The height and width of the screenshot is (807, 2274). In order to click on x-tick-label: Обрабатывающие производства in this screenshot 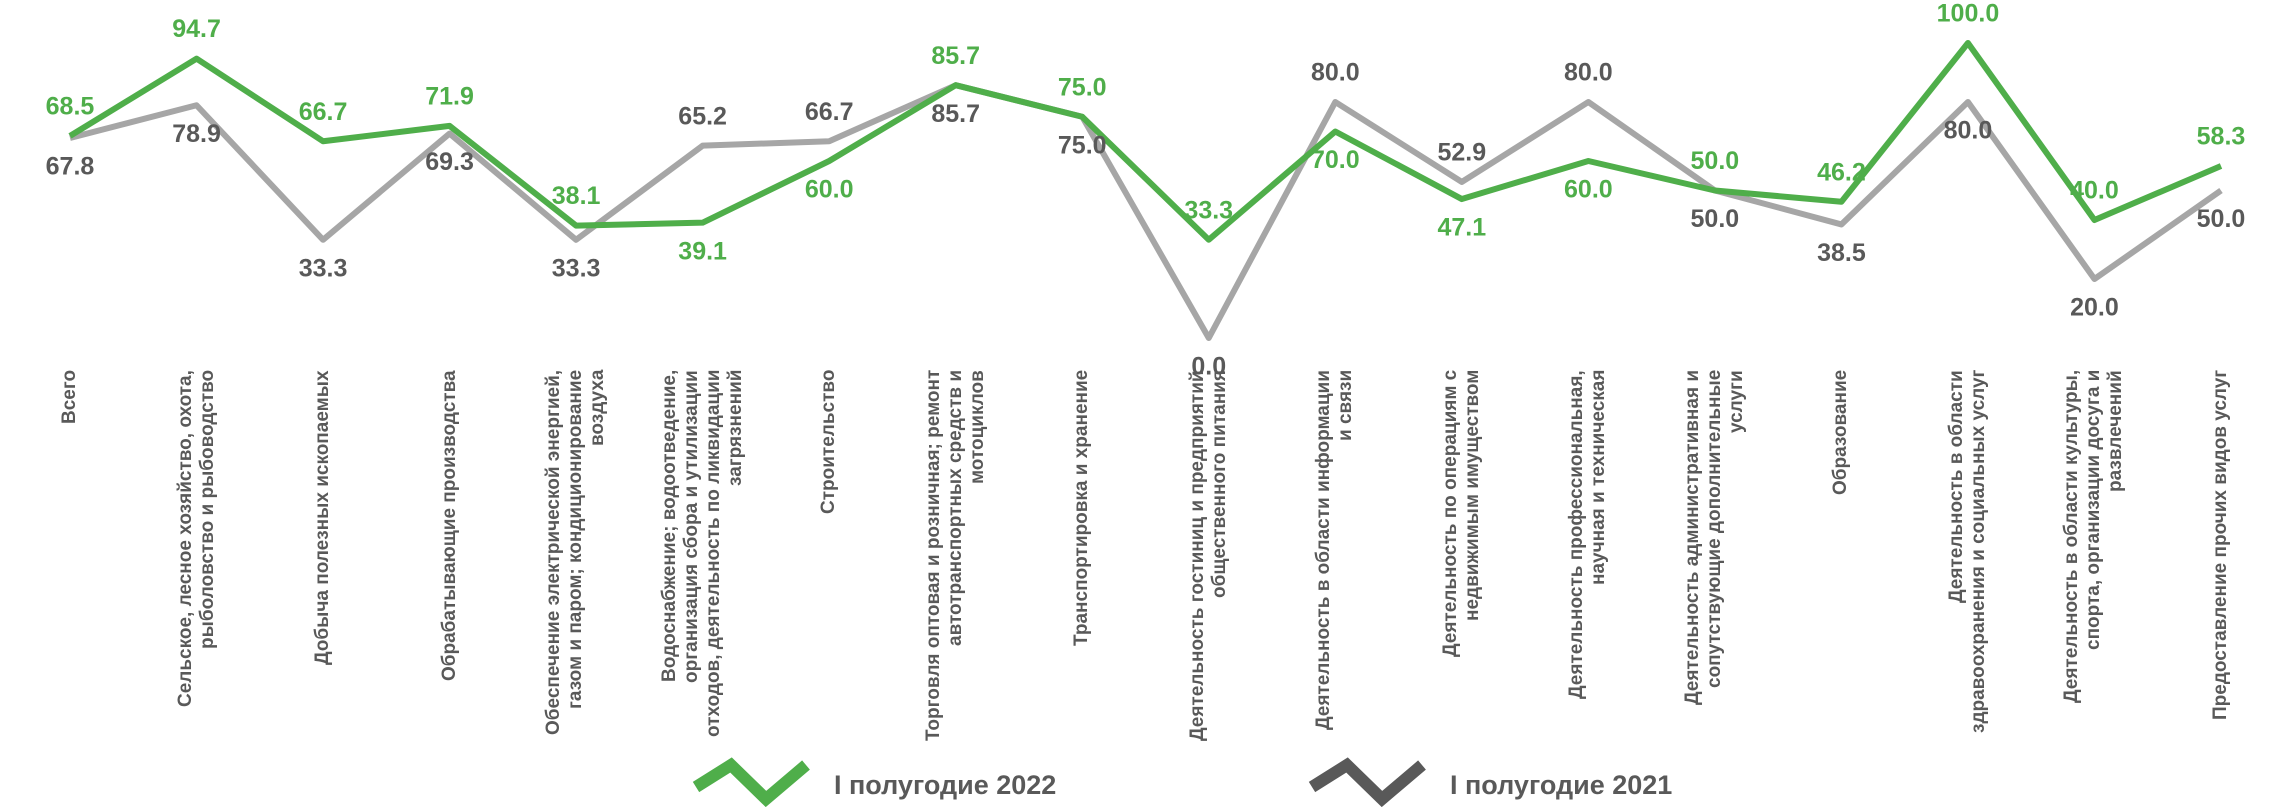, I will do `click(449, 525)`.